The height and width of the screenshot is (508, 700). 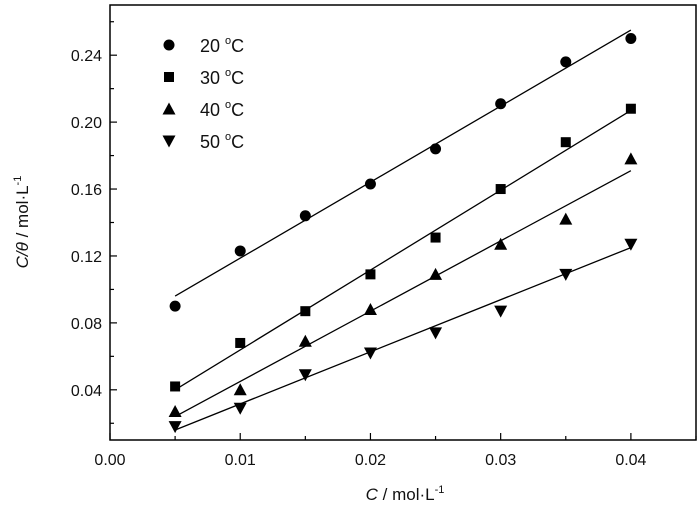 What do you see at coordinates (222, 109) in the screenshot?
I see `legend-label: 40 oC` at bounding box center [222, 109].